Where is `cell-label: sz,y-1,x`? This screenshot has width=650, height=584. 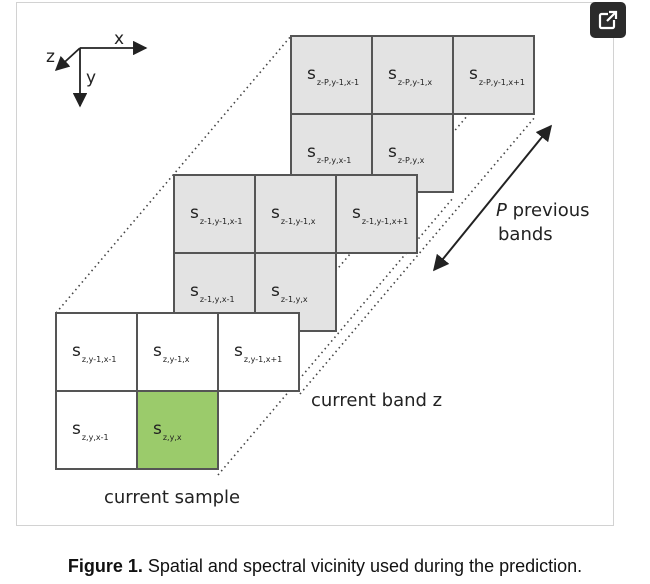
cell-label: sz,y-1,x is located at coordinates (171, 352).